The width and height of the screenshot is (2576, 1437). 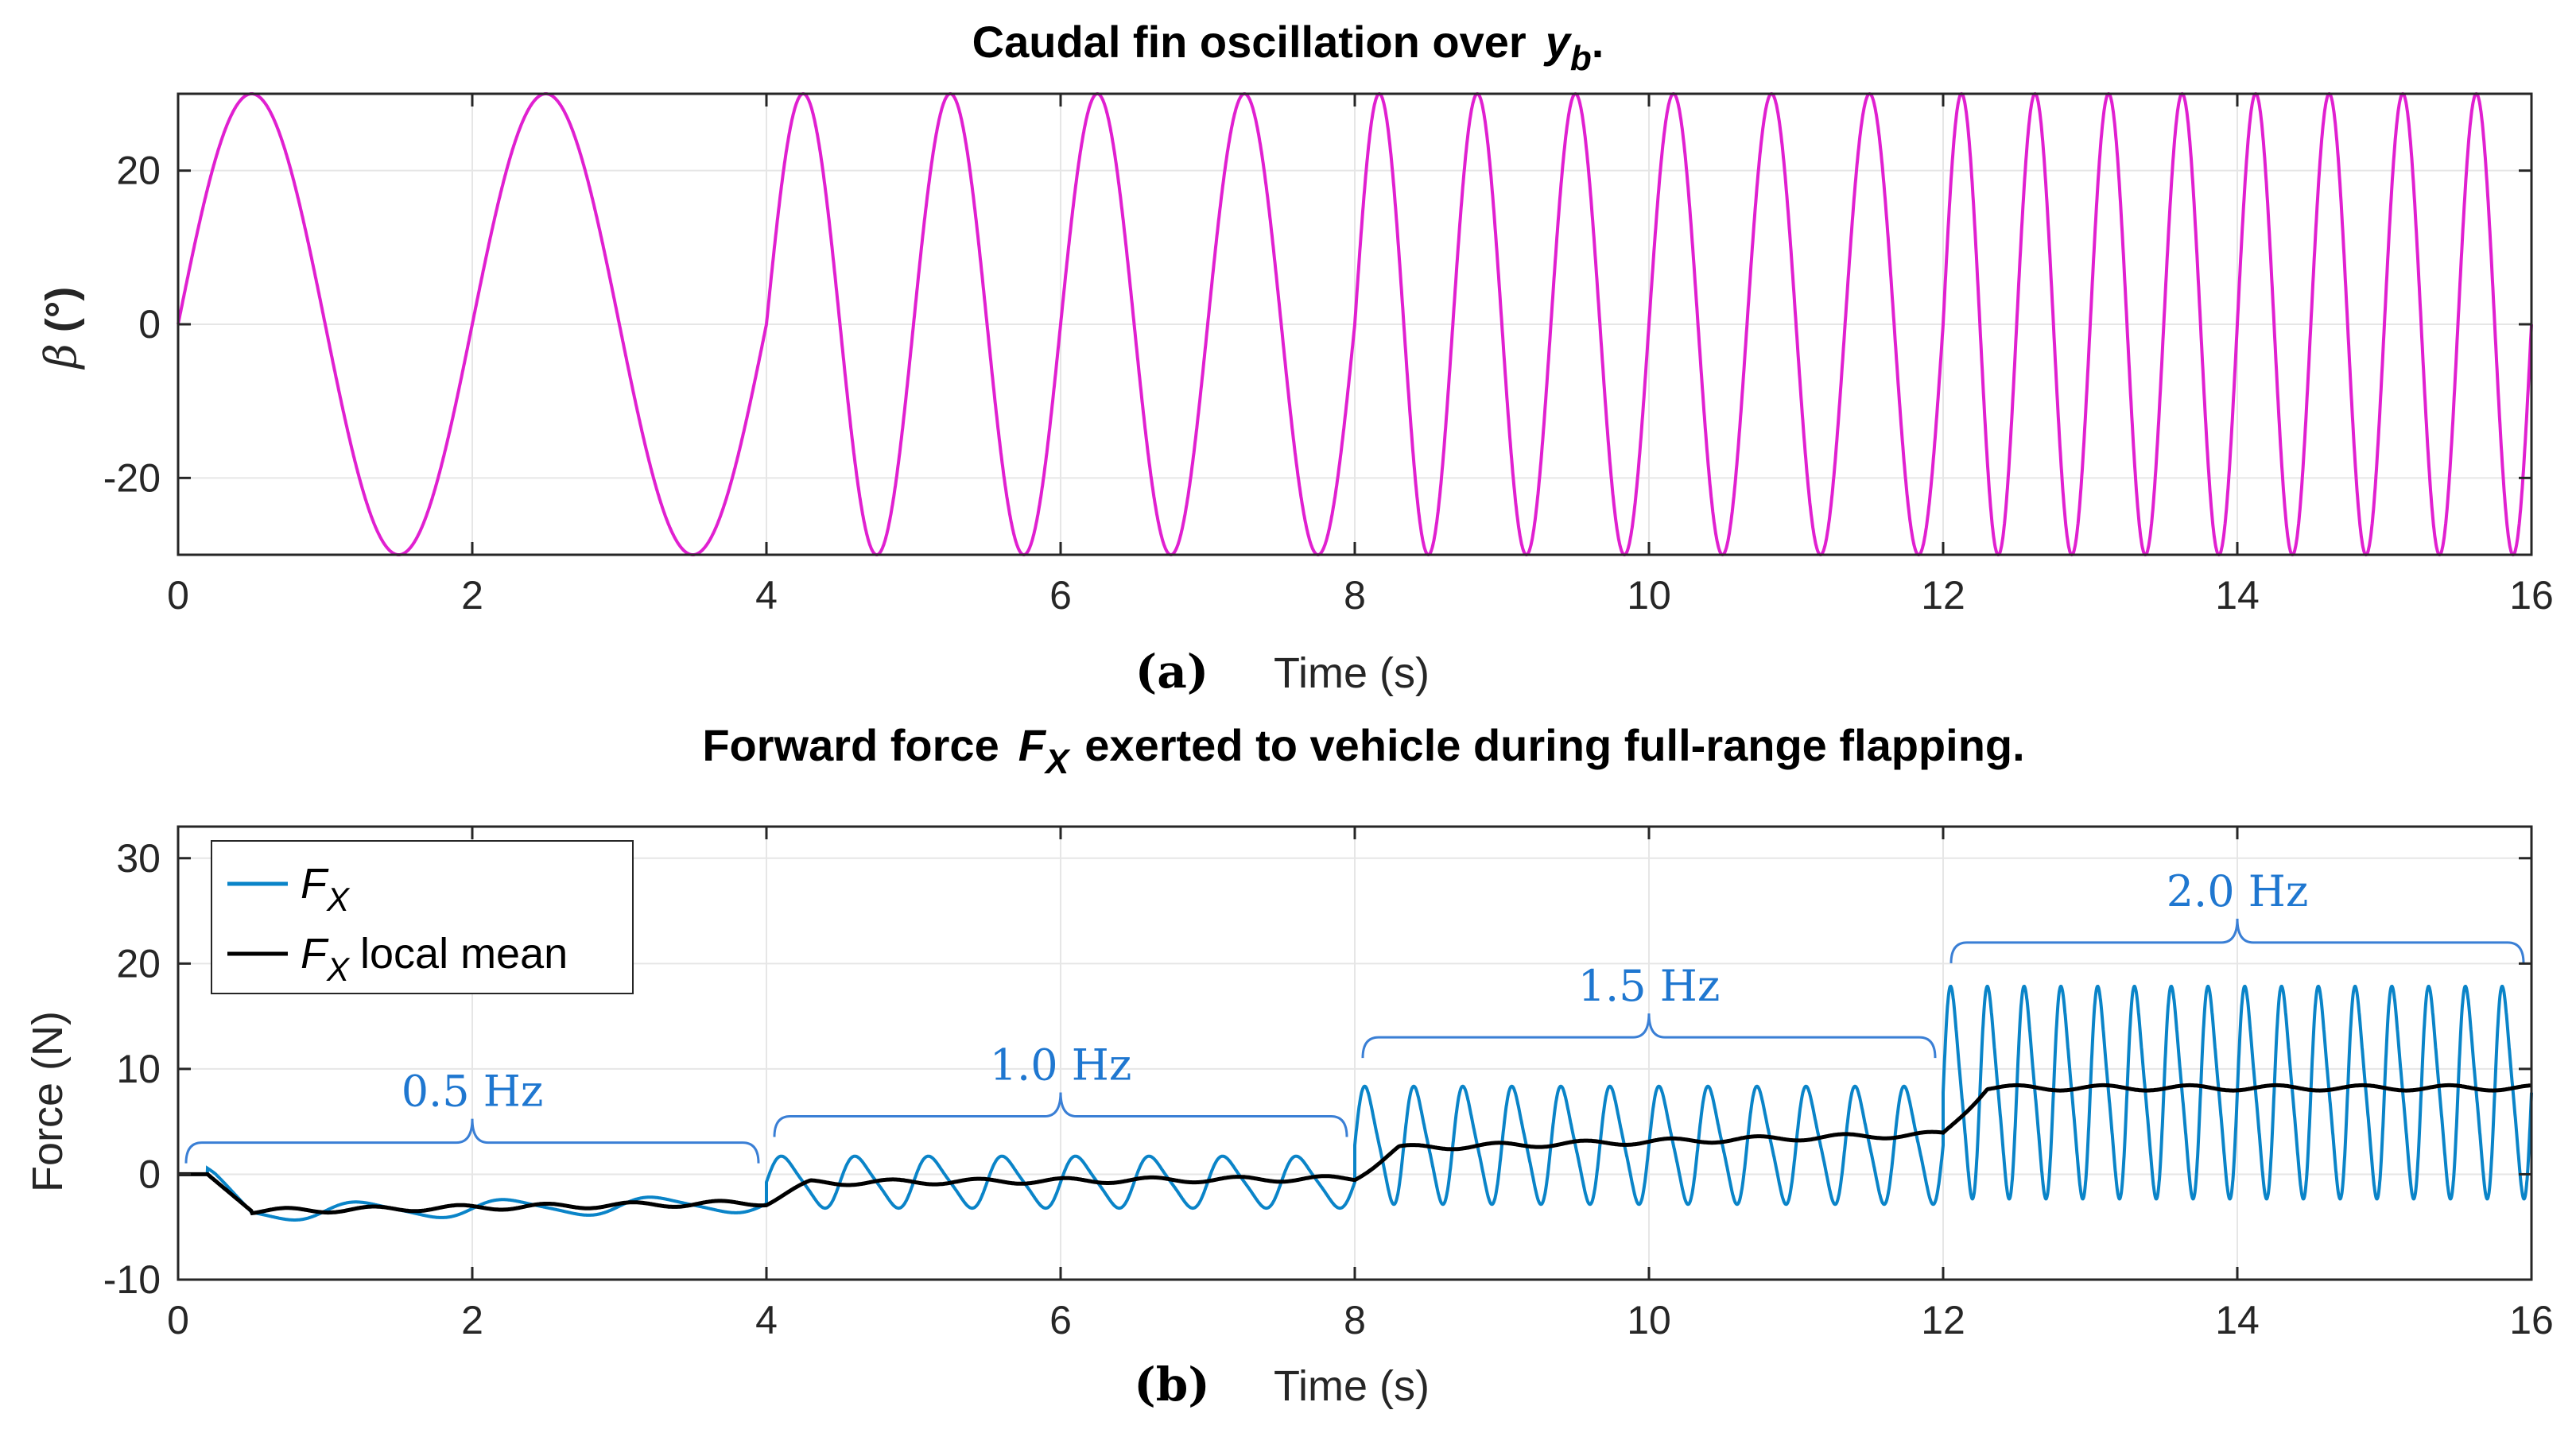 What do you see at coordinates (150, 1174) in the screenshot?
I see `chart-b-y-tick-label: 0` at bounding box center [150, 1174].